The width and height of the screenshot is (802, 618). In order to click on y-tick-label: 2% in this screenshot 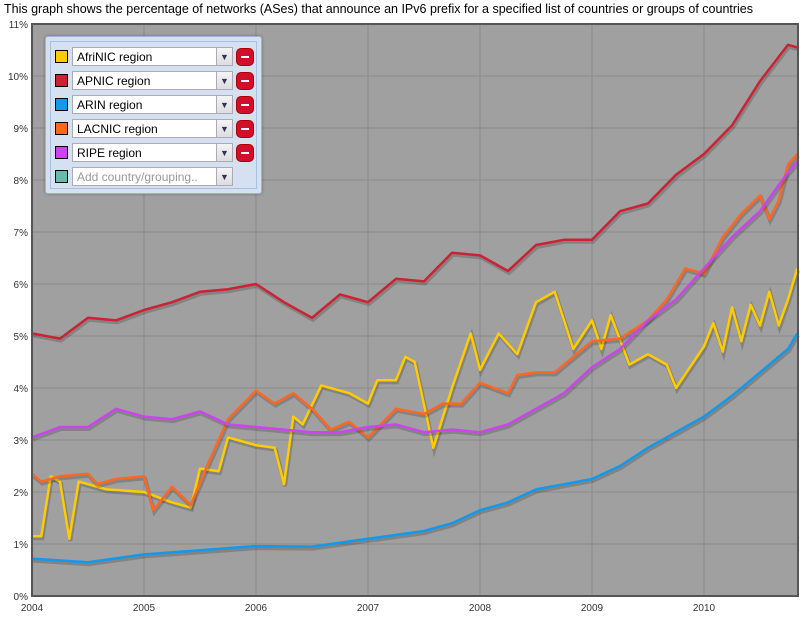, I will do `click(21, 493)`.